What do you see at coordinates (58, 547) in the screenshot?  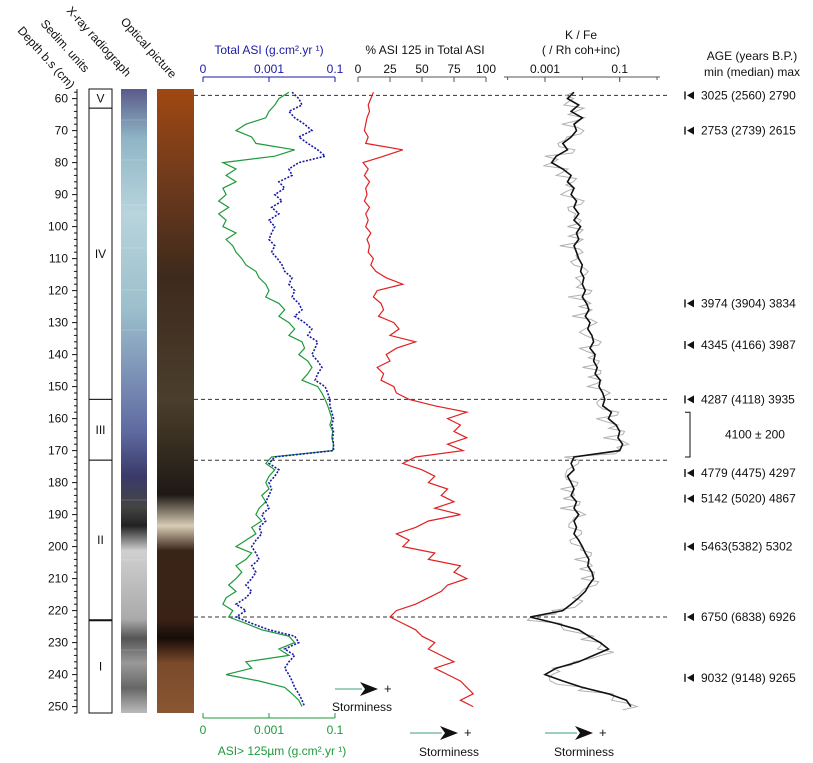 I see `depth-tick-label: 200` at bounding box center [58, 547].